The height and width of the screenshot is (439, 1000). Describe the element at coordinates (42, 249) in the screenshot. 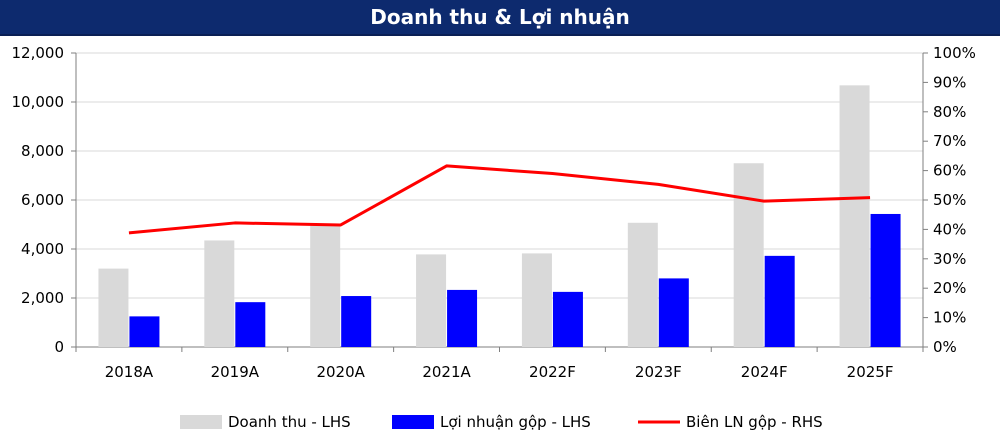

I see `left-tick-label: 4,000` at that location.